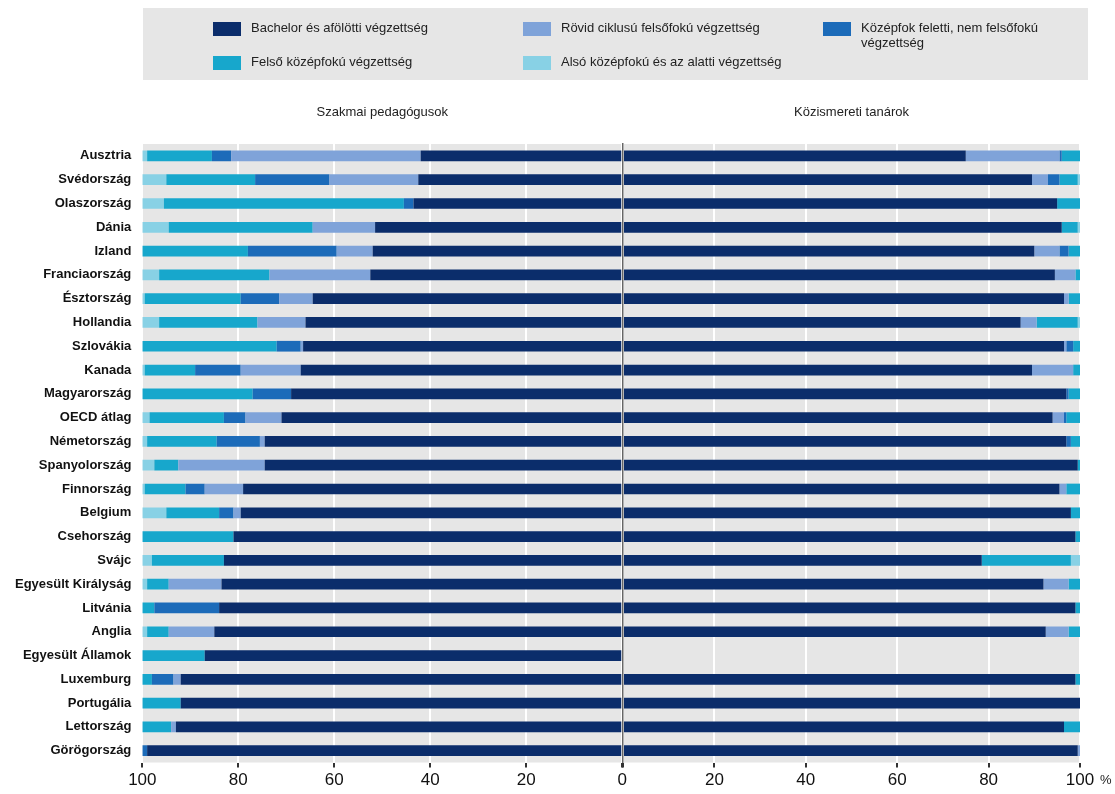 The width and height of the screenshot is (1115, 794). What do you see at coordinates (107, 607) in the screenshot?
I see `y-tick-label: Litvánia` at bounding box center [107, 607].